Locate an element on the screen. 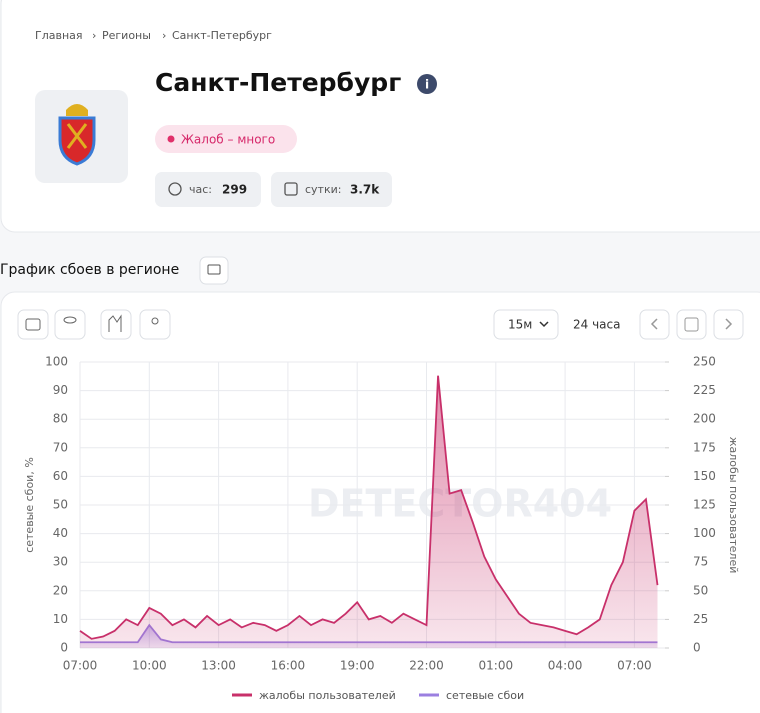 The image size is (760, 713). x-tick-label: 10:00 is located at coordinates (149, 666).